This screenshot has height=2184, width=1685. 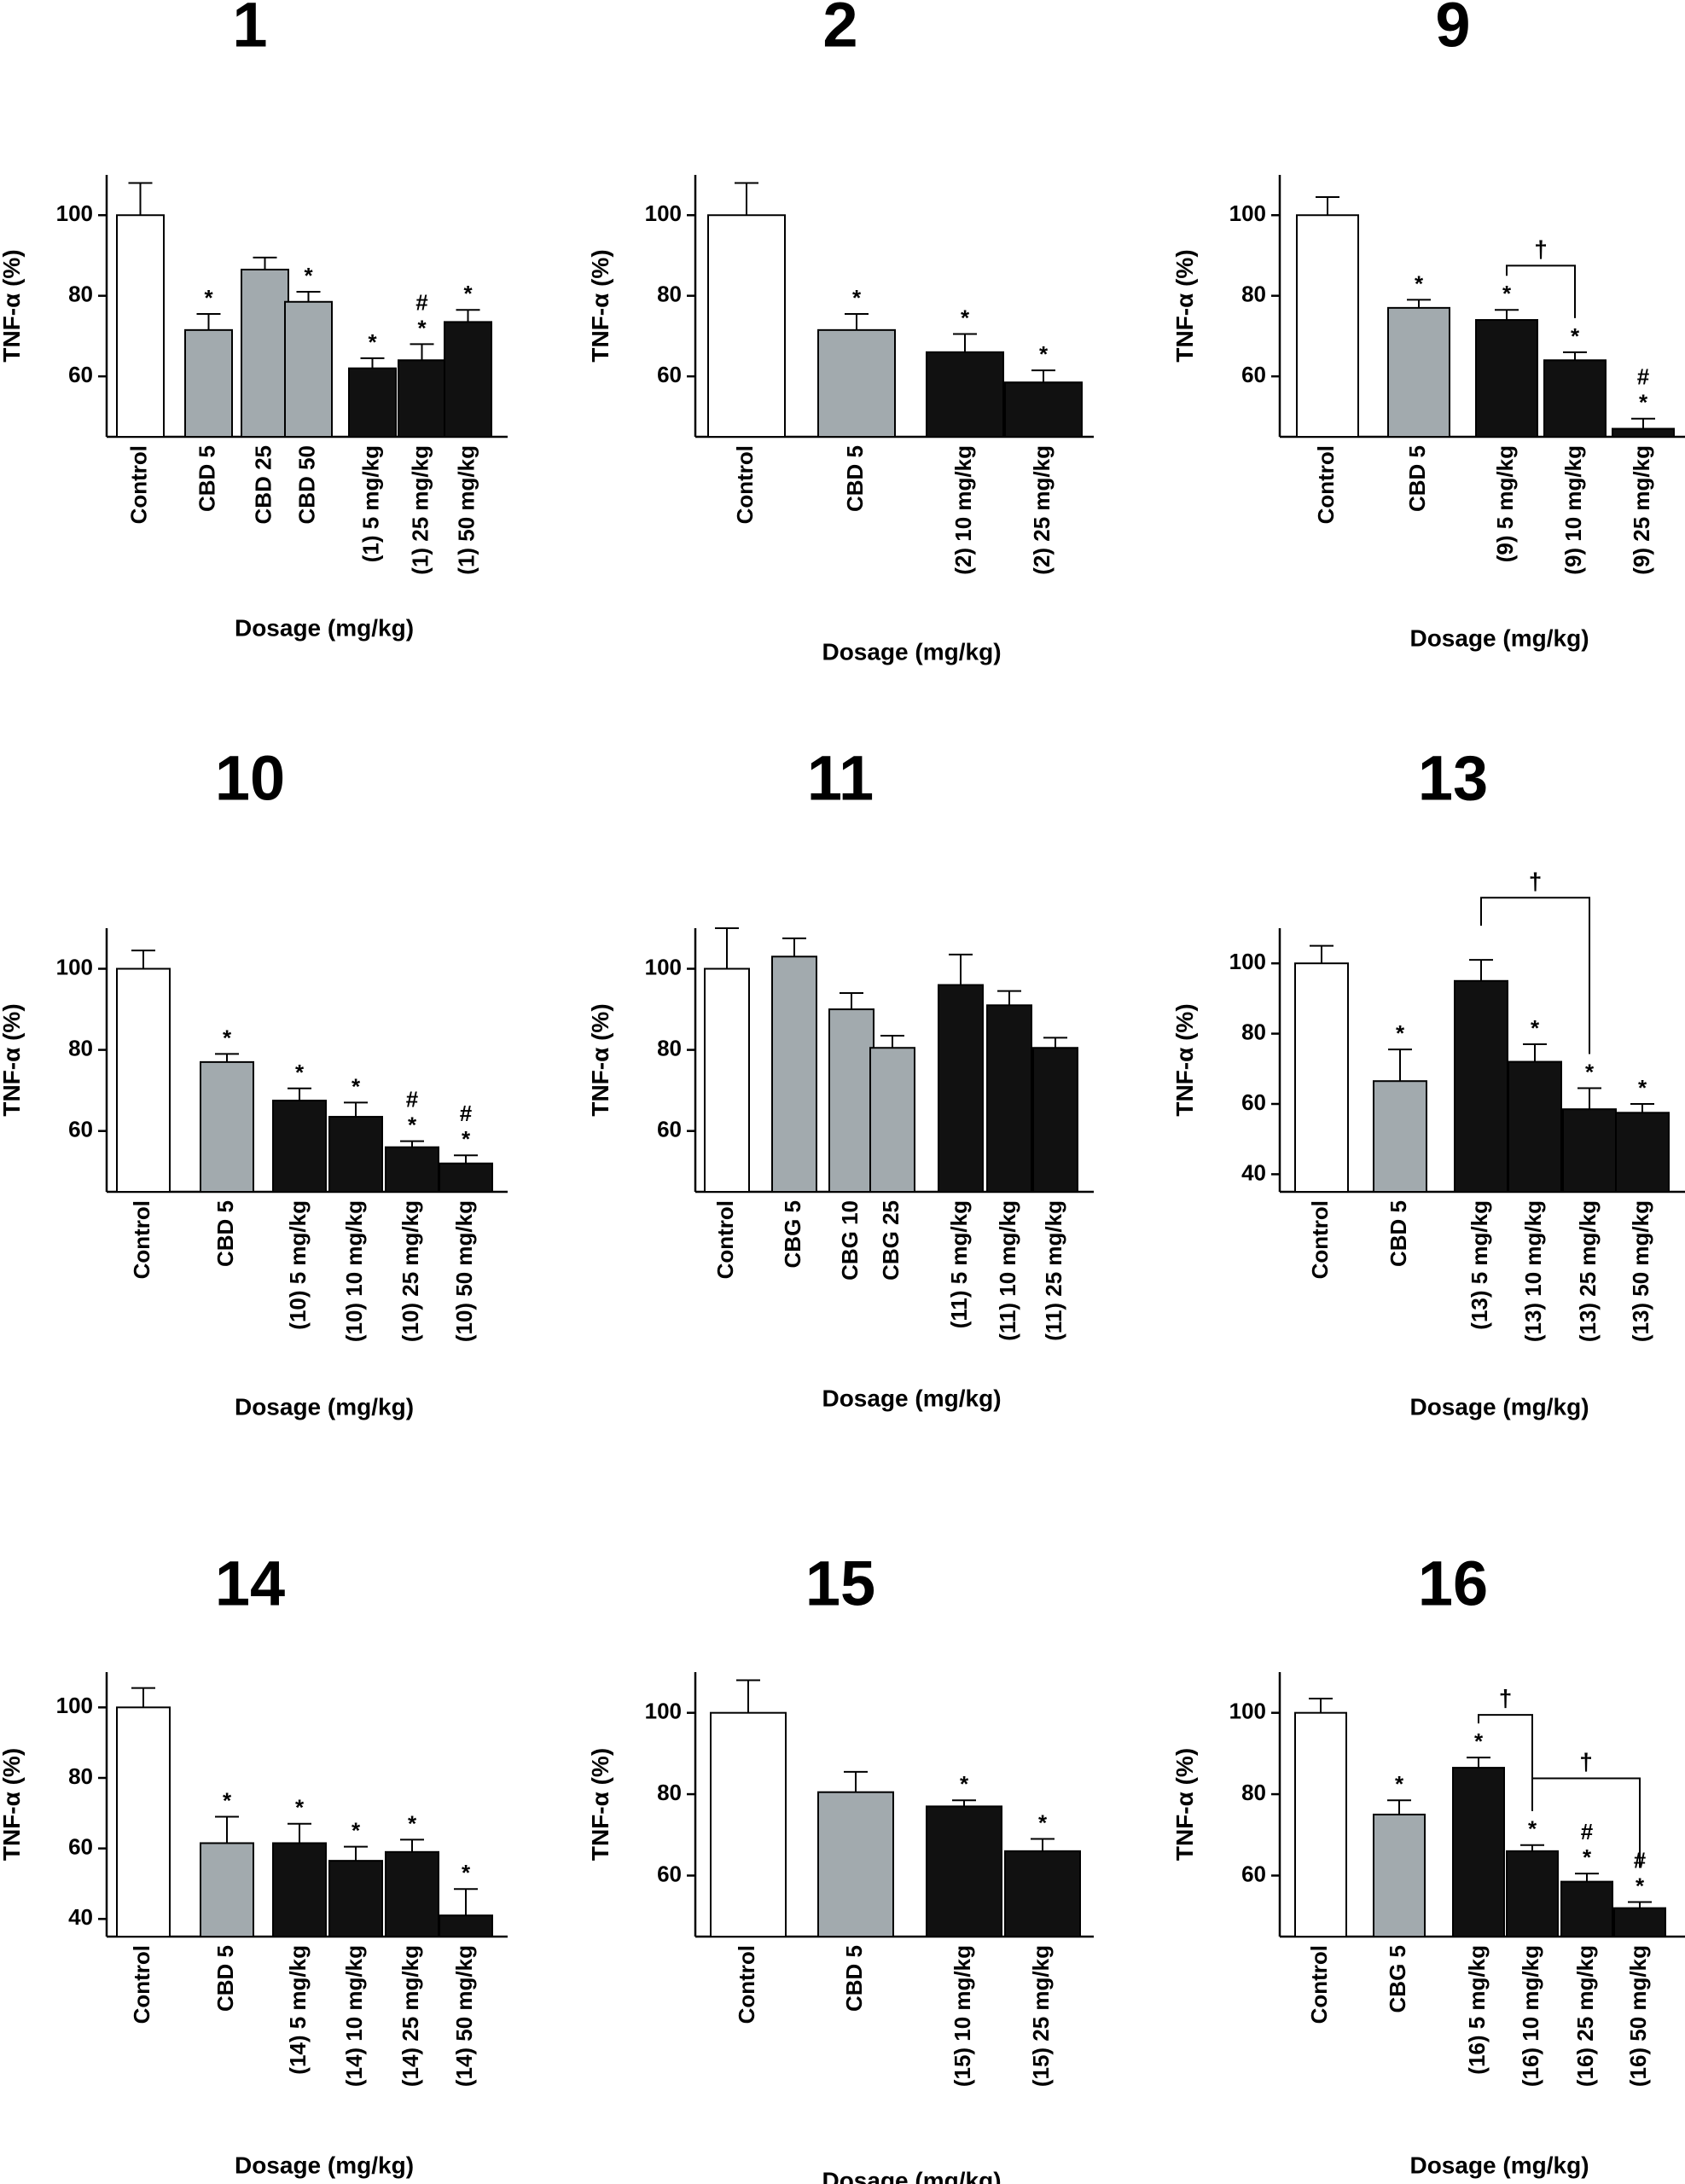 I want to click on chart-title: 16, so click(x=1453, y=1584).